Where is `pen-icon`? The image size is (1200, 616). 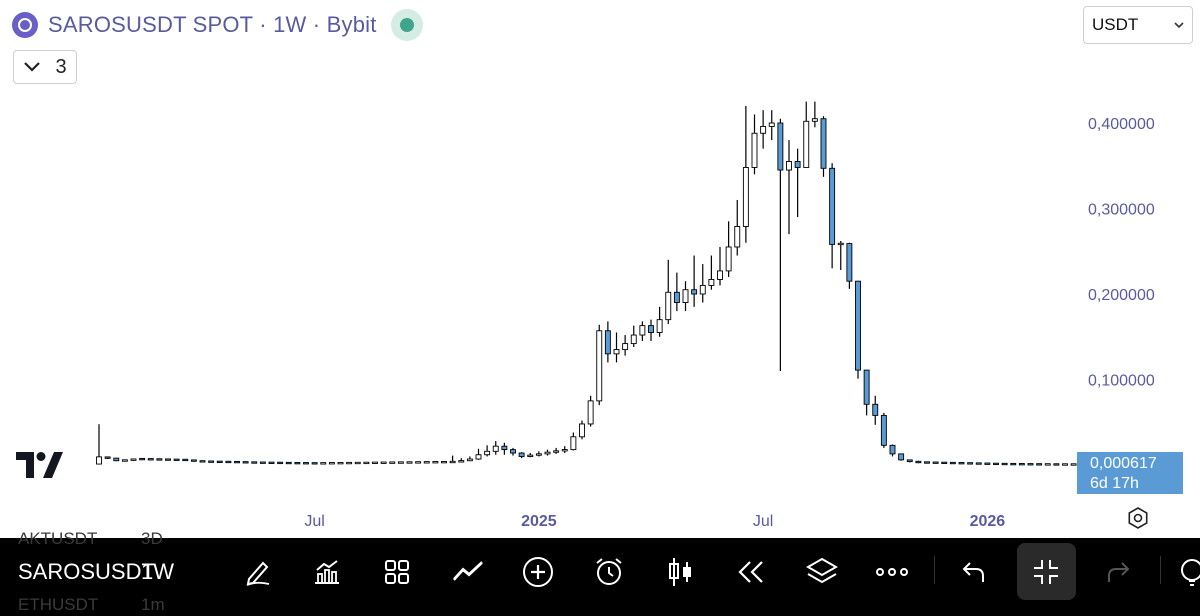 pen-icon is located at coordinates (258, 572).